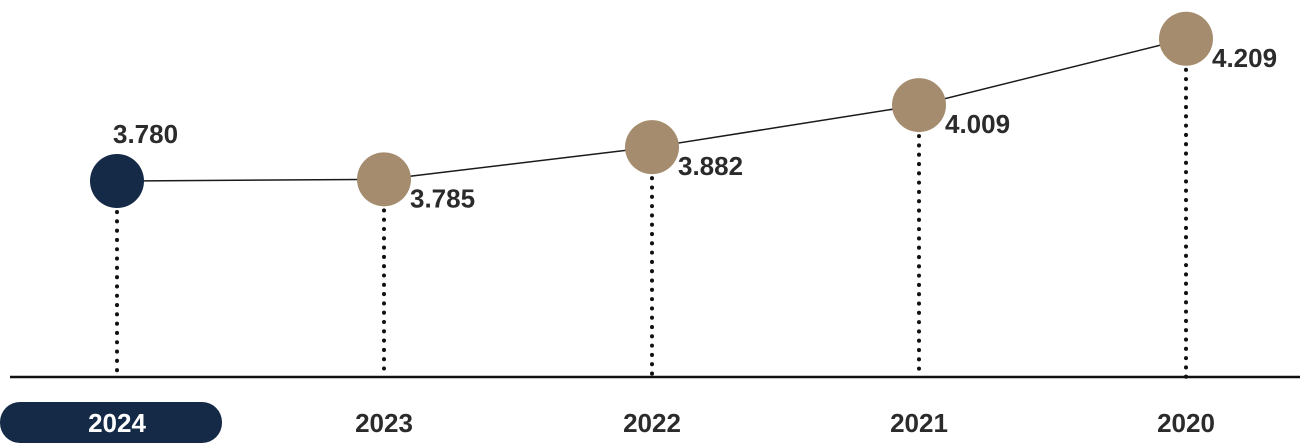 This screenshot has width=1308, height=443. I want to click on value-label-2024: 3.780, so click(145, 134).